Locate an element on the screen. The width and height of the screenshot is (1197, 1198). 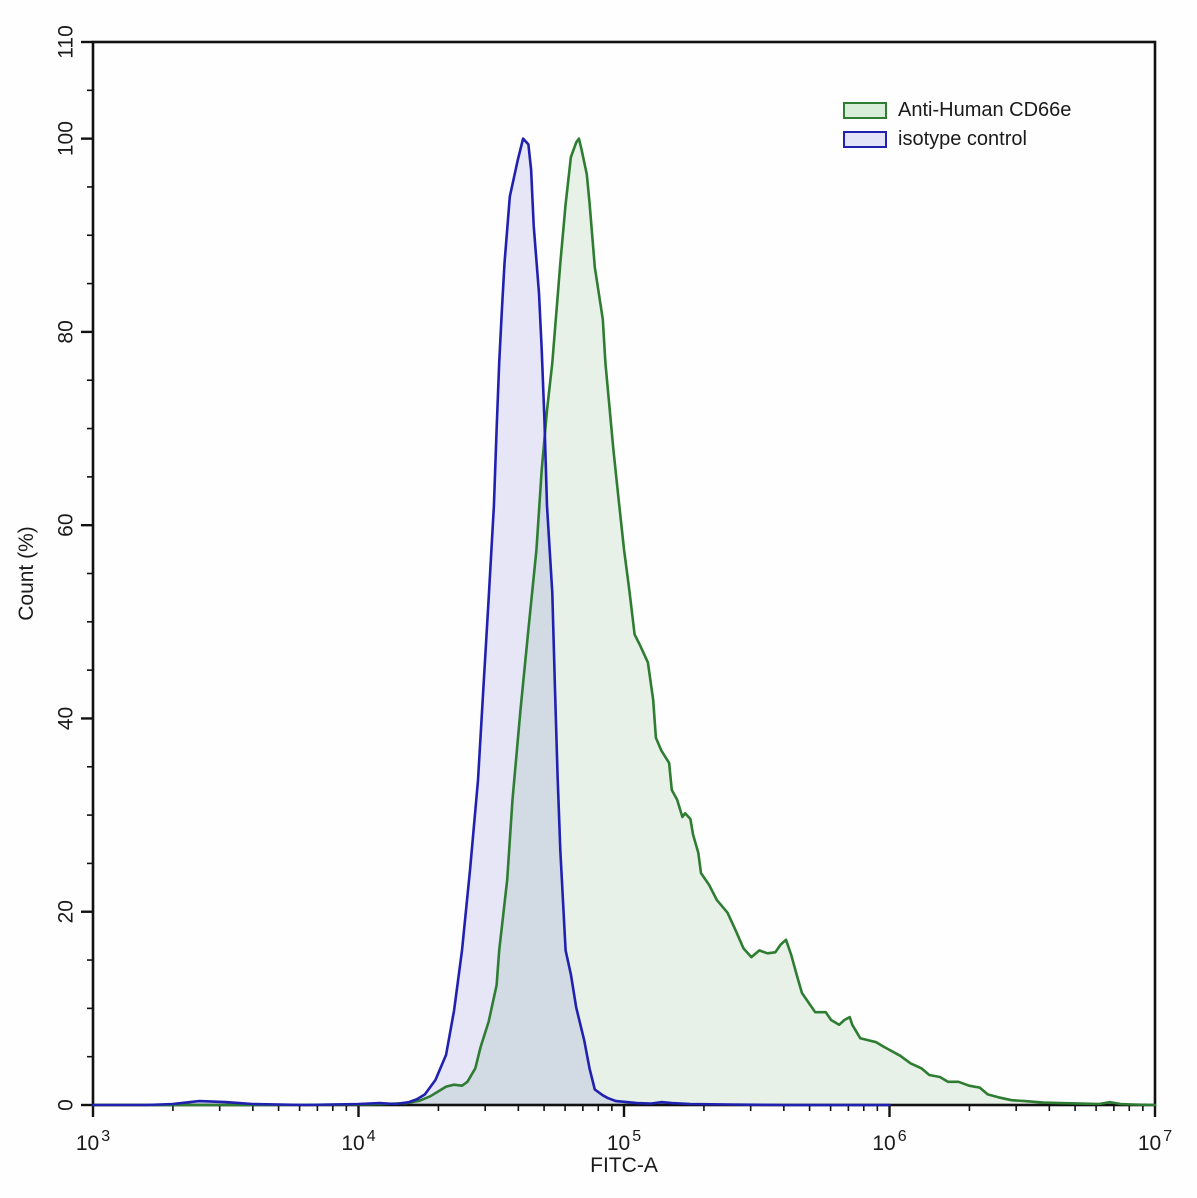
y-axis-title: Count (%) is located at coordinates (26, 573).